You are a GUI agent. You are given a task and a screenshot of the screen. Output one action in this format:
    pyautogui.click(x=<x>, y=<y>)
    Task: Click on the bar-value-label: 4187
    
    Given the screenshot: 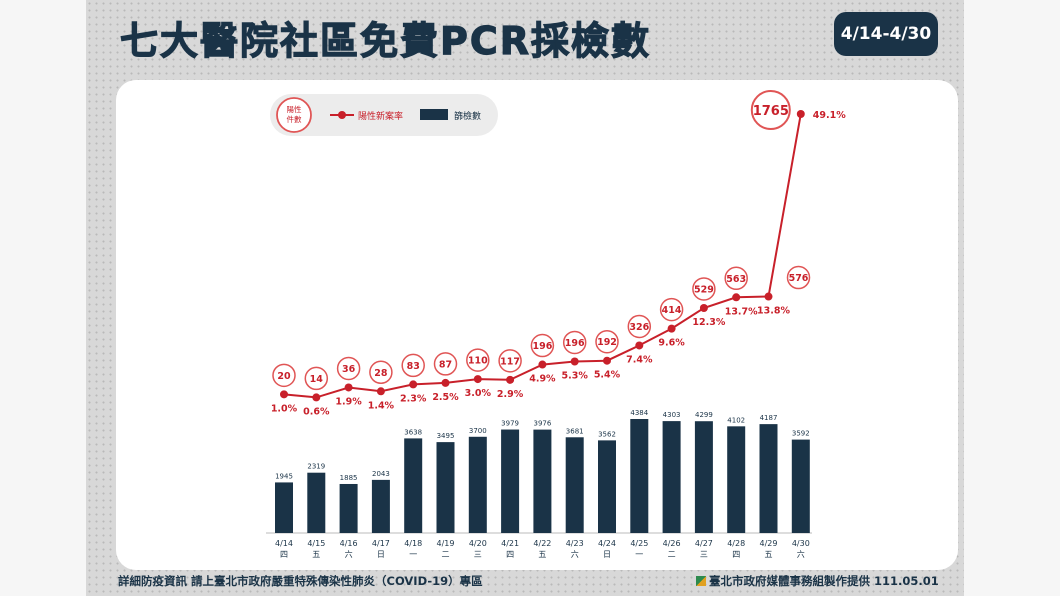 What is the action you would take?
    pyautogui.click(x=769, y=418)
    